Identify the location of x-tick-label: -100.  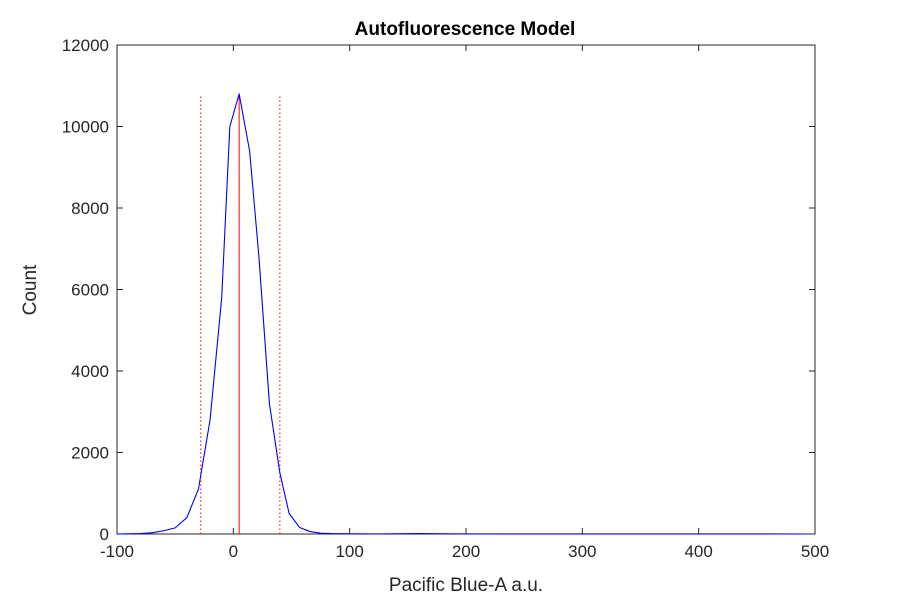
(117, 551).